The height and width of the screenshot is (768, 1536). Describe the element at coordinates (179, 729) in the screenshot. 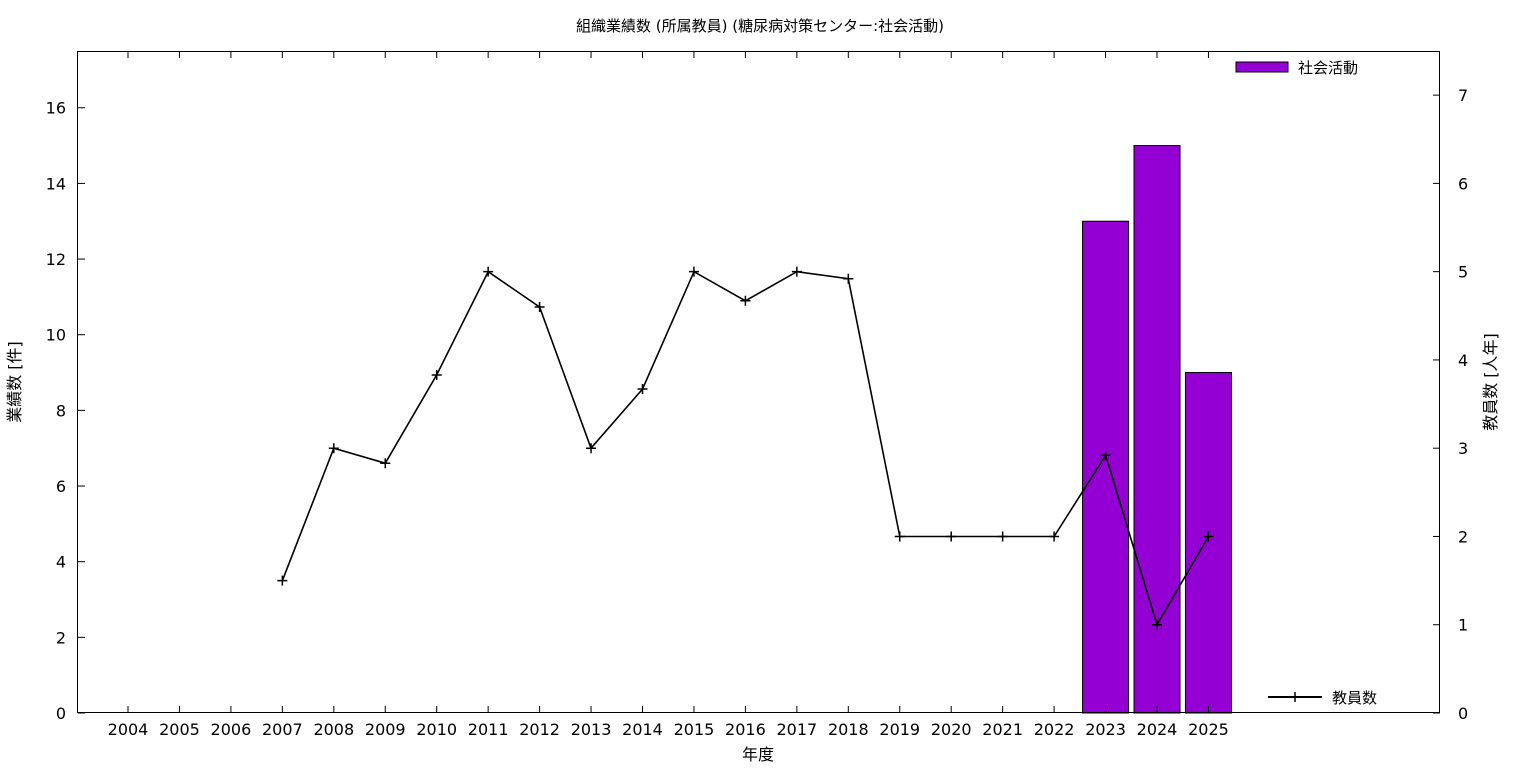

I see `x-tick-label: 2005` at that location.